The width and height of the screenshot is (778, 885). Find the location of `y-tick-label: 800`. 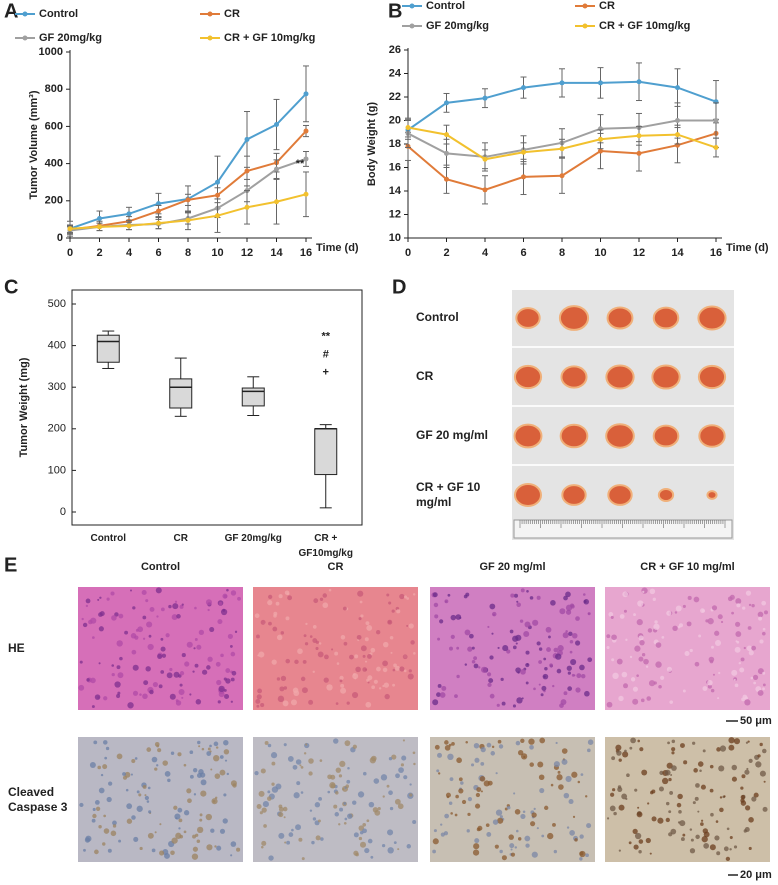

y-tick-label: 800 is located at coordinates (54, 89).